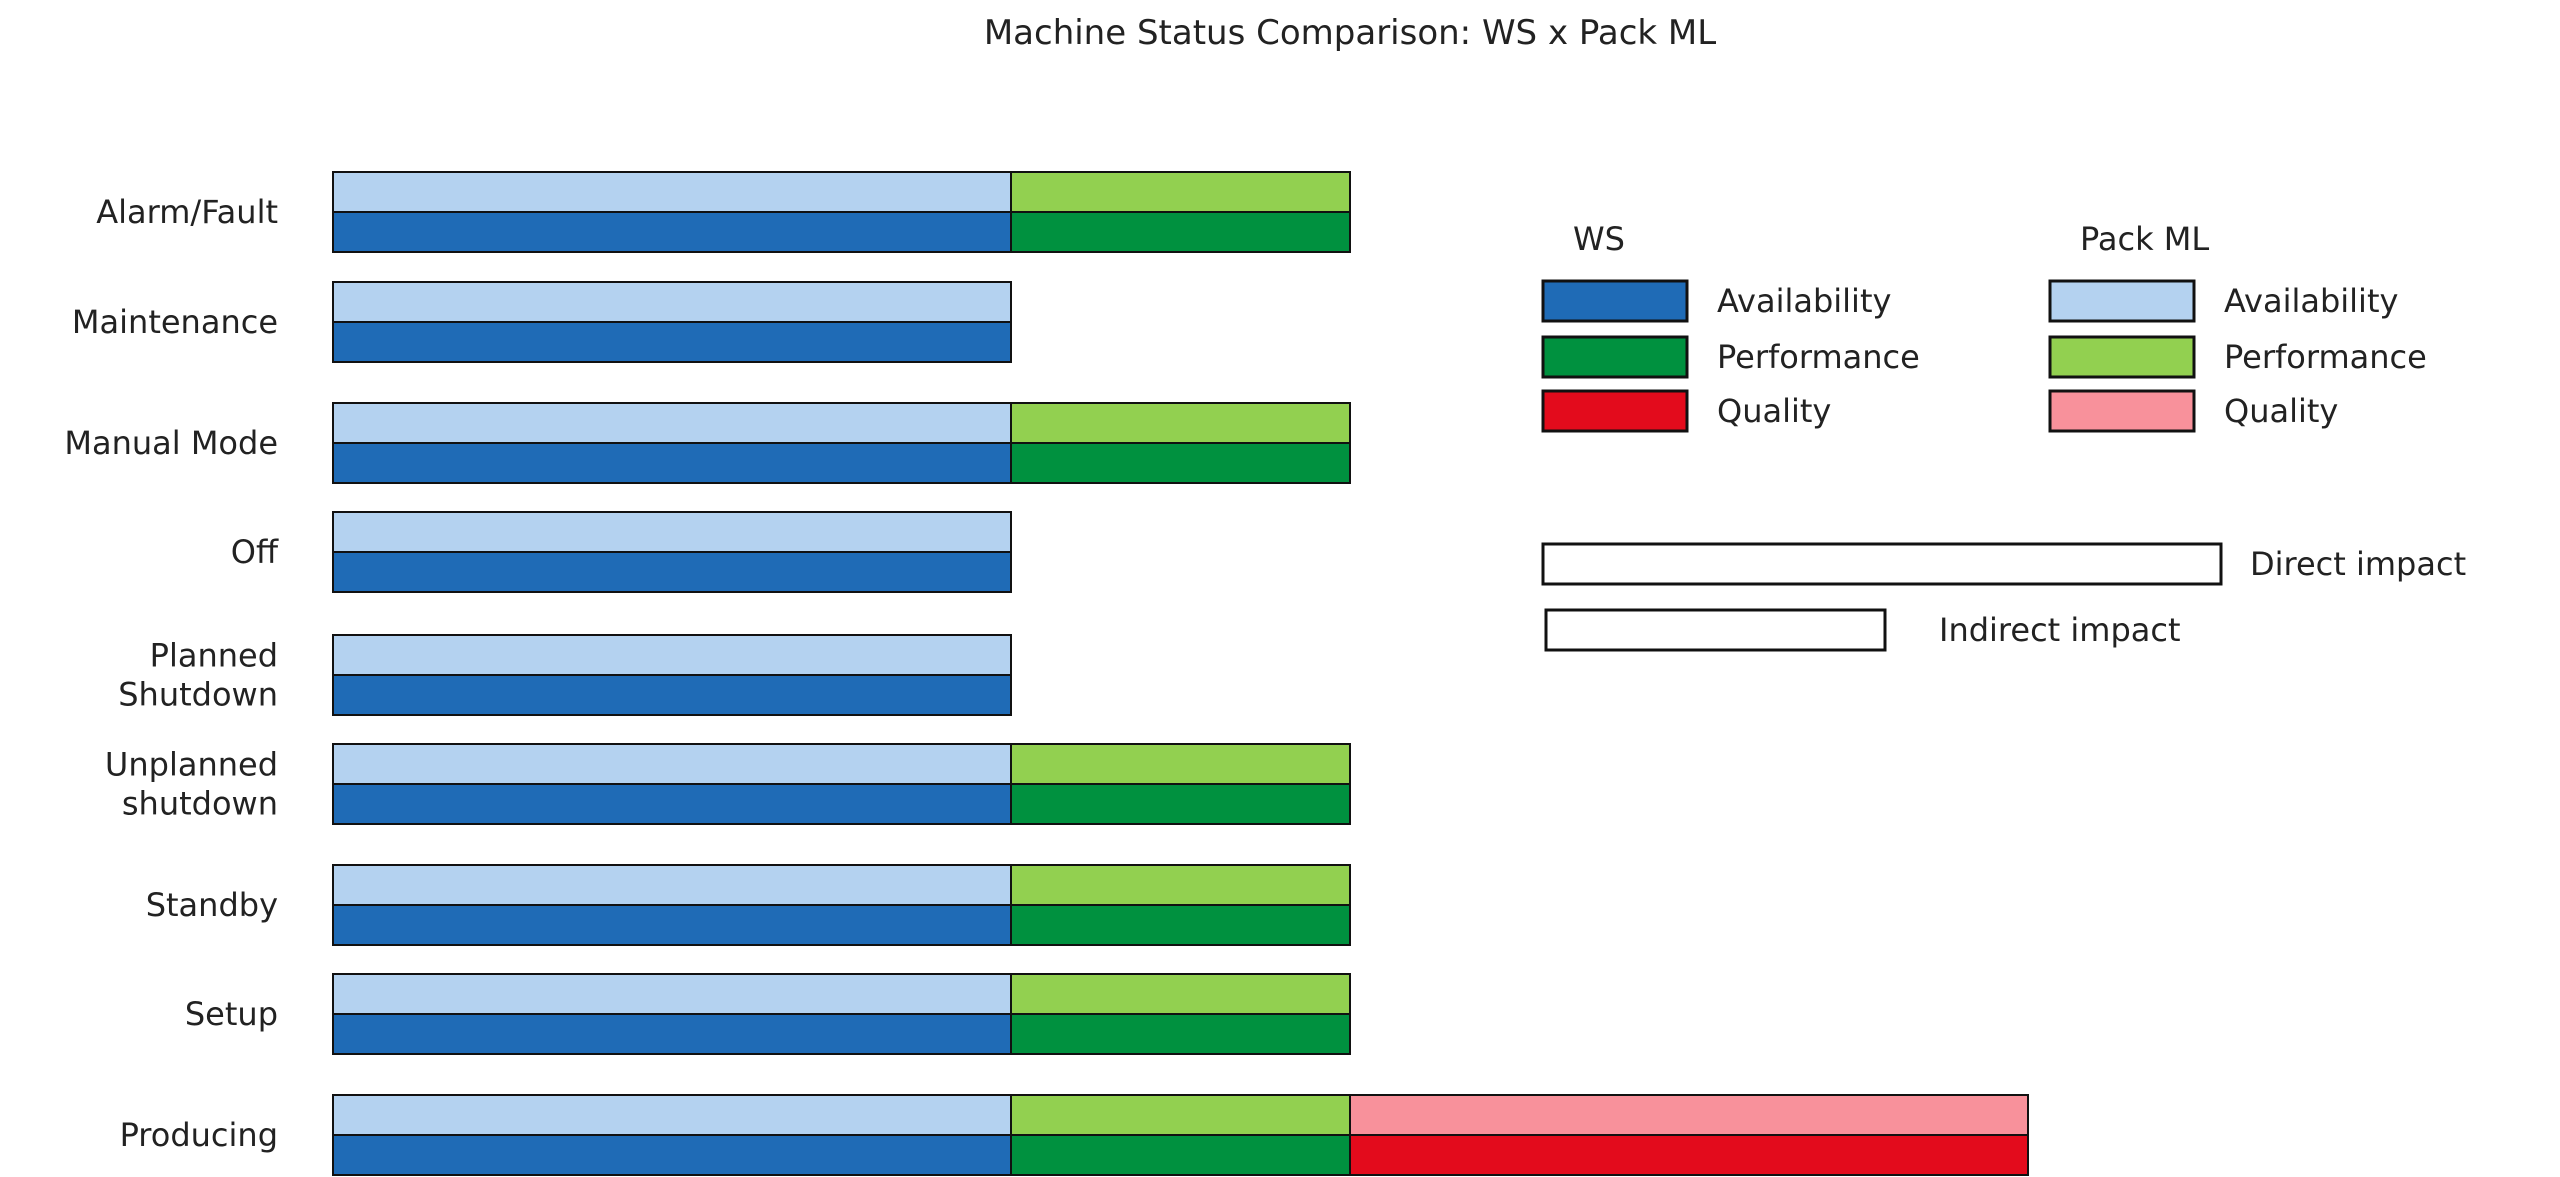 The height and width of the screenshot is (1177, 2560). I want to click on legend-swatch-pack-ml-performance, so click(2122, 357).